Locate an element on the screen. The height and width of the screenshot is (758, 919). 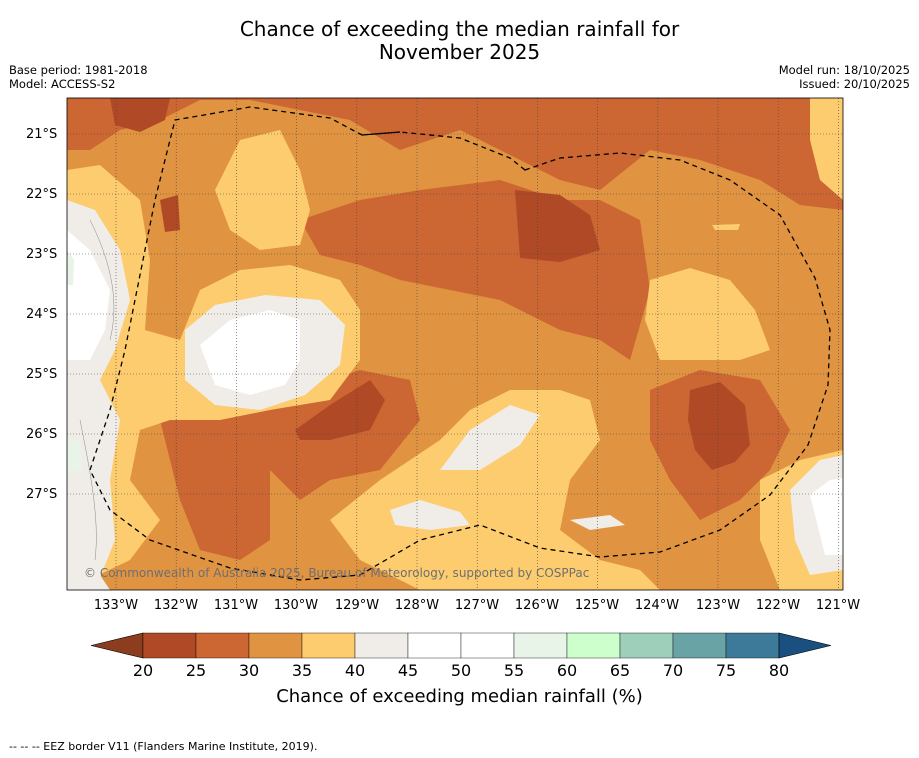
colorbar is located at coordinates (461, 645).